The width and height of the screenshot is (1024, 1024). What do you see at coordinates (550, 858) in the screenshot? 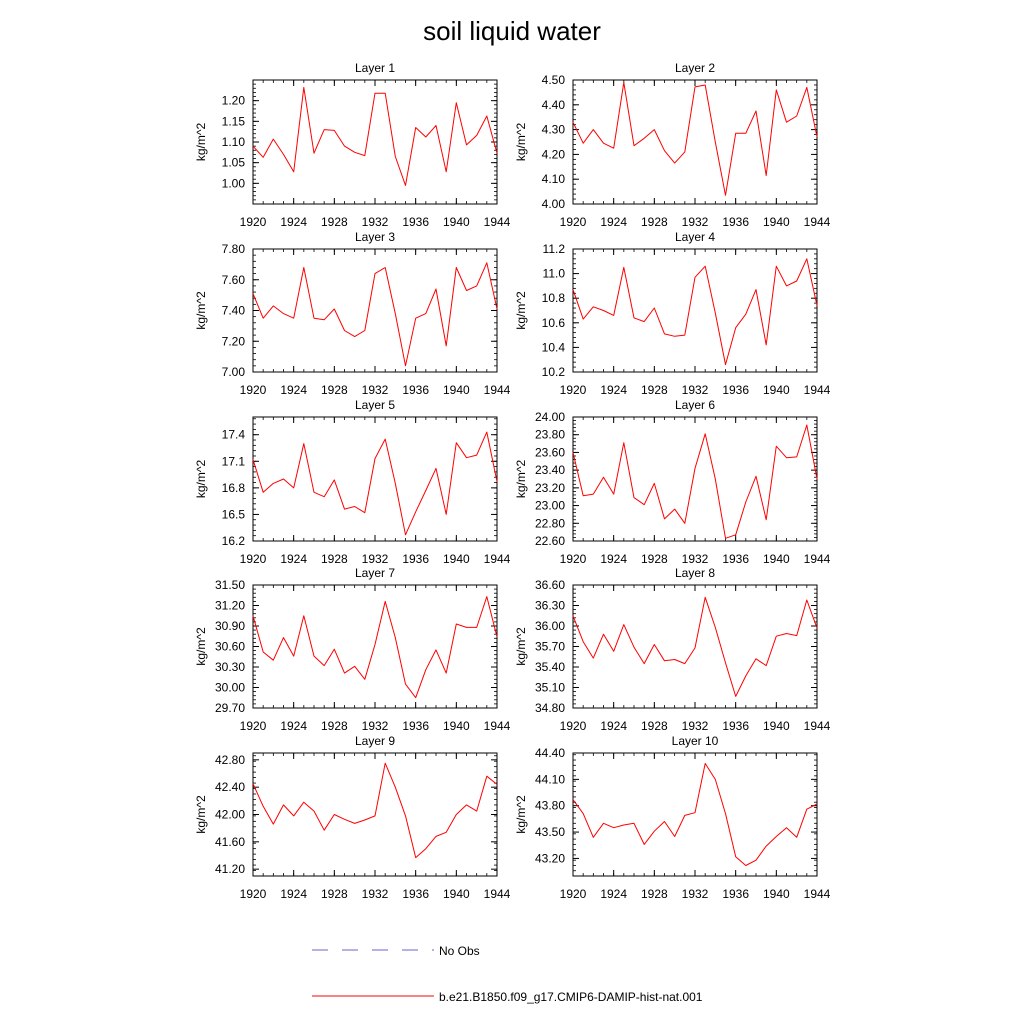
I see `y-tick-label: 43.20` at bounding box center [550, 858].